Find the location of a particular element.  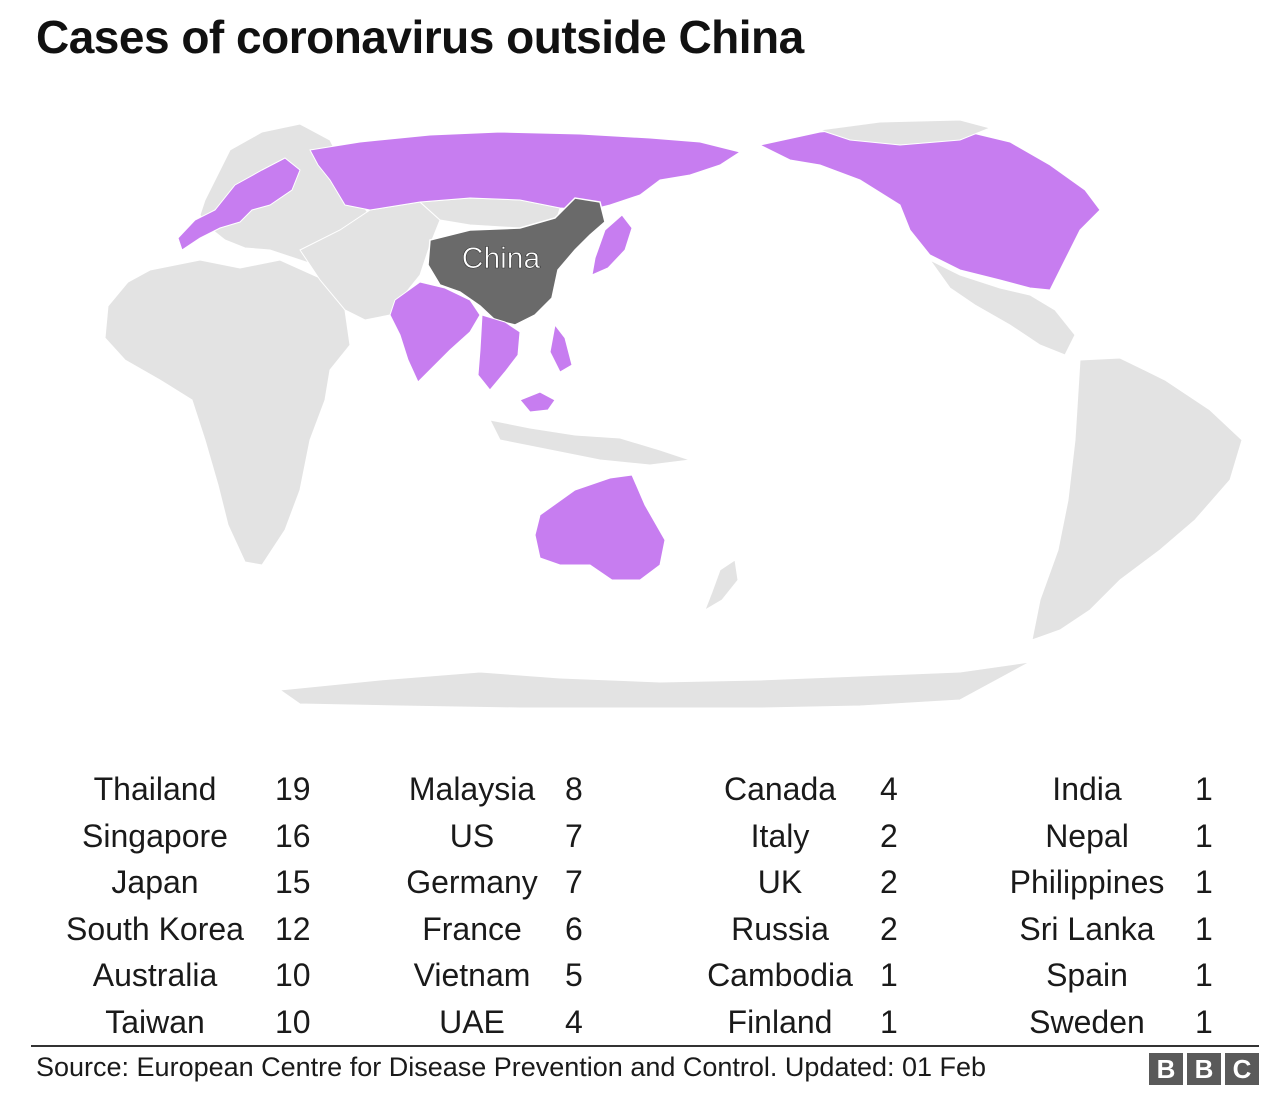

country-name: UK is located at coordinates (780, 882).